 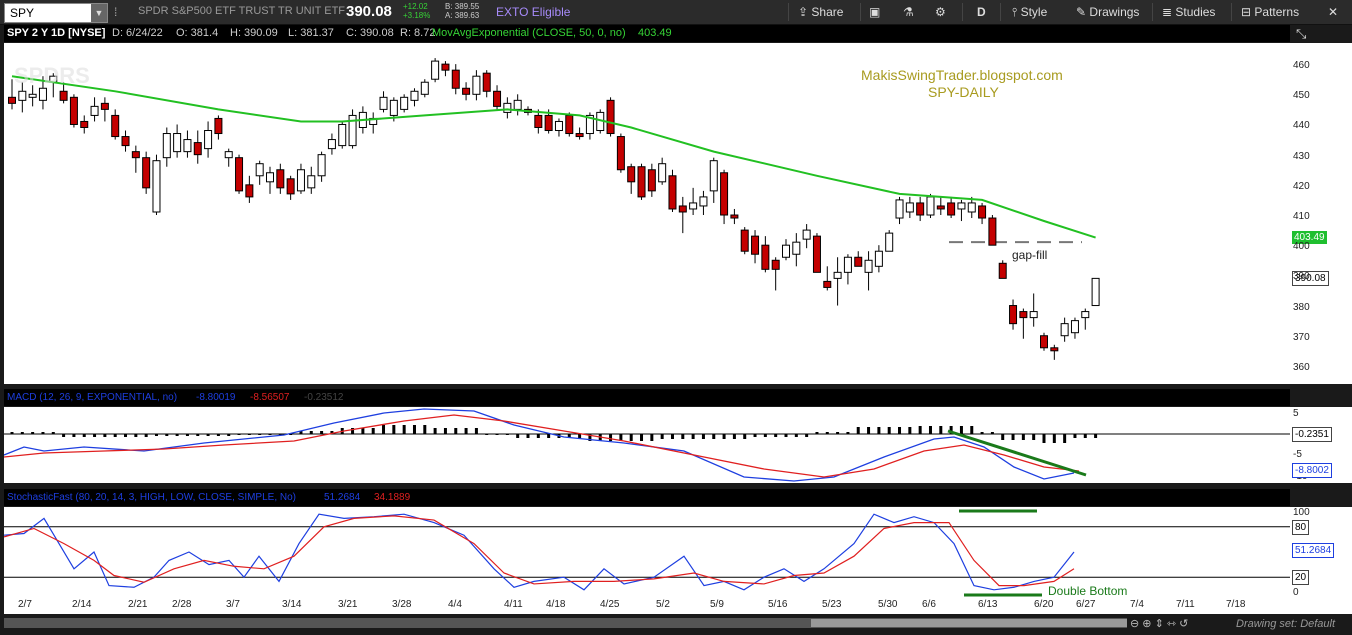 What do you see at coordinates (1107, 12) in the screenshot?
I see `drawings-button: ✎ Drawings` at bounding box center [1107, 12].